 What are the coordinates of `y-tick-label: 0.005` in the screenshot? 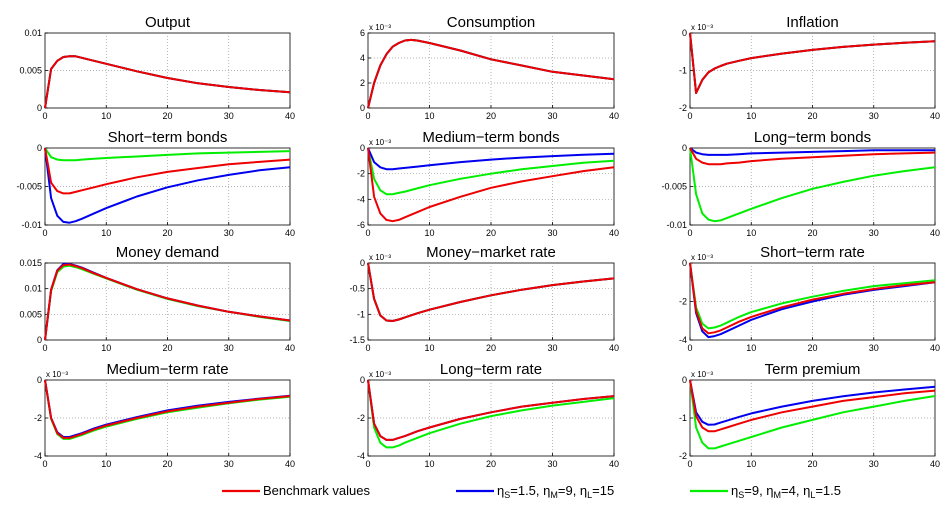 It's located at (30, 71).